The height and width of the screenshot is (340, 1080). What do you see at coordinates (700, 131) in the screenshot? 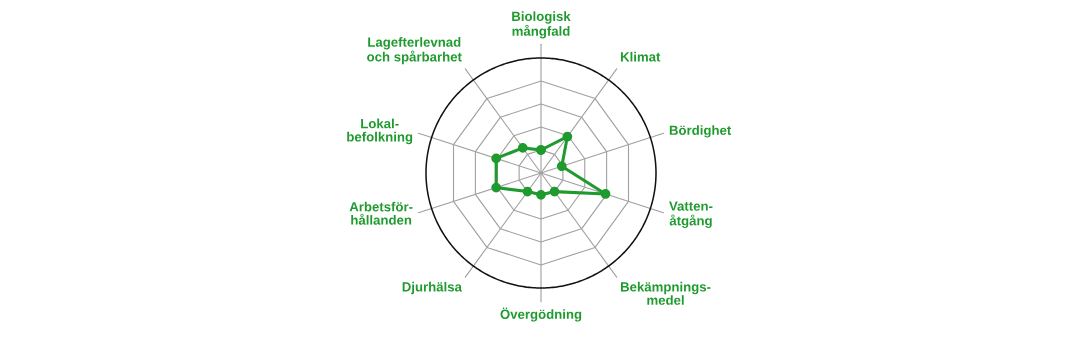
I see `spoke-label: Bördighet` at bounding box center [700, 131].